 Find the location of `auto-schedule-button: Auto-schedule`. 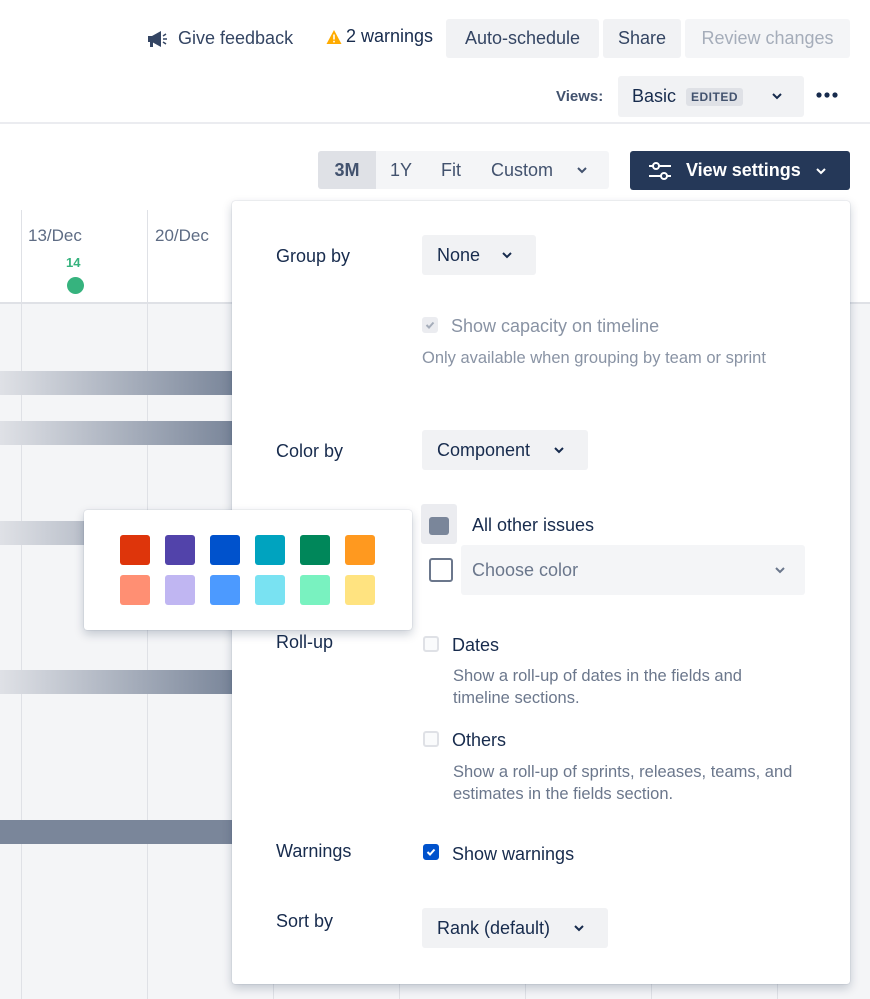

auto-schedule-button: Auto-schedule is located at coordinates (522, 38).